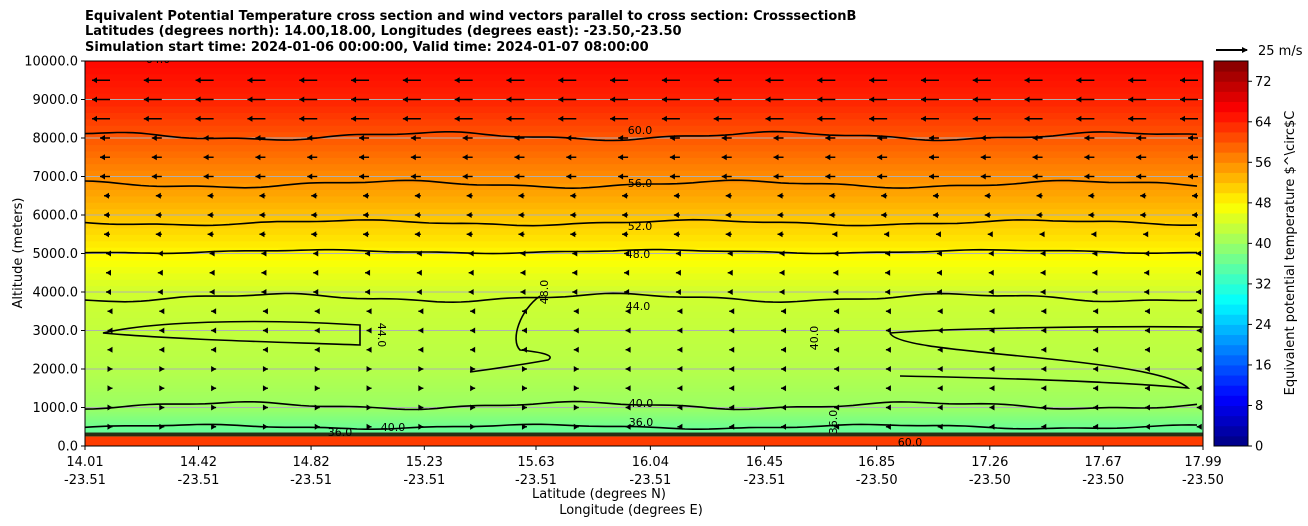 The height and width of the screenshot is (526, 1308). What do you see at coordinates (1202, 462) in the screenshot?
I see `x-tick-label-latitude: 17.99` at bounding box center [1202, 462].